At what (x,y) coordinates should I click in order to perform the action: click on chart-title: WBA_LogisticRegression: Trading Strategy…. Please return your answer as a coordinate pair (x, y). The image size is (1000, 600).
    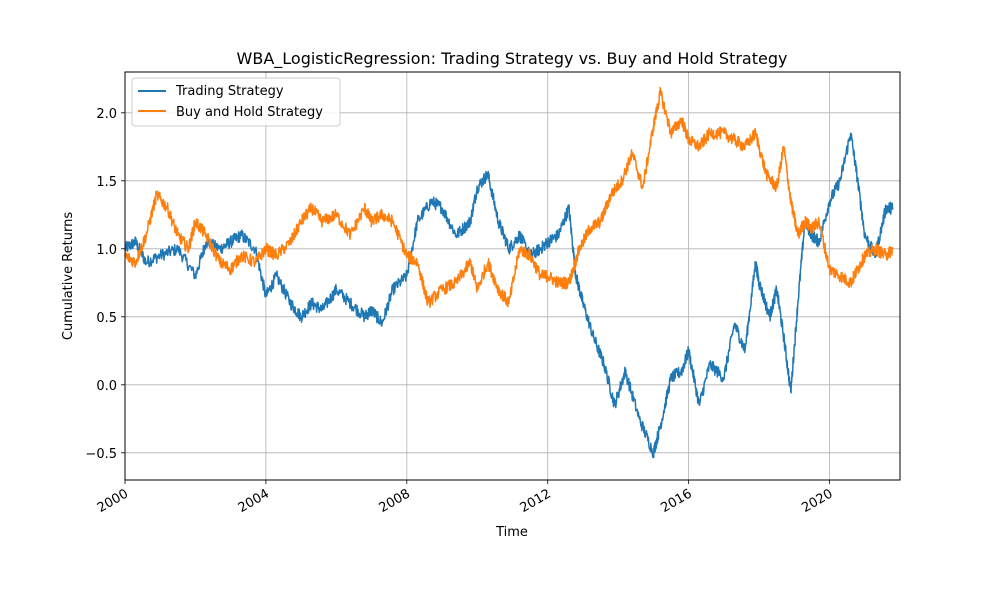
    Looking at the image, I should click on (512, 59).